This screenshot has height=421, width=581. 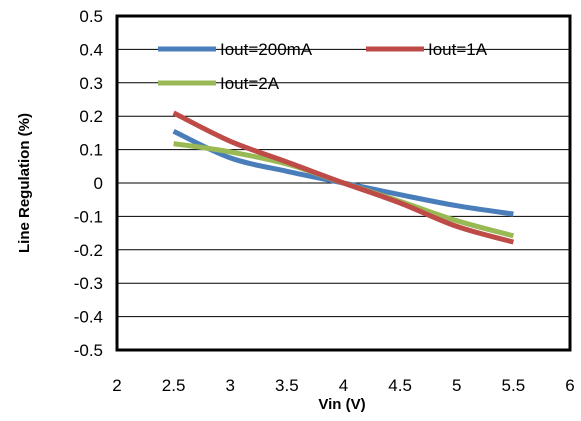 What do you see at coordinates (250, 83) in the screenshot?
I see `legend-label-2: Iout=2A` at bounding box center [250, 83].